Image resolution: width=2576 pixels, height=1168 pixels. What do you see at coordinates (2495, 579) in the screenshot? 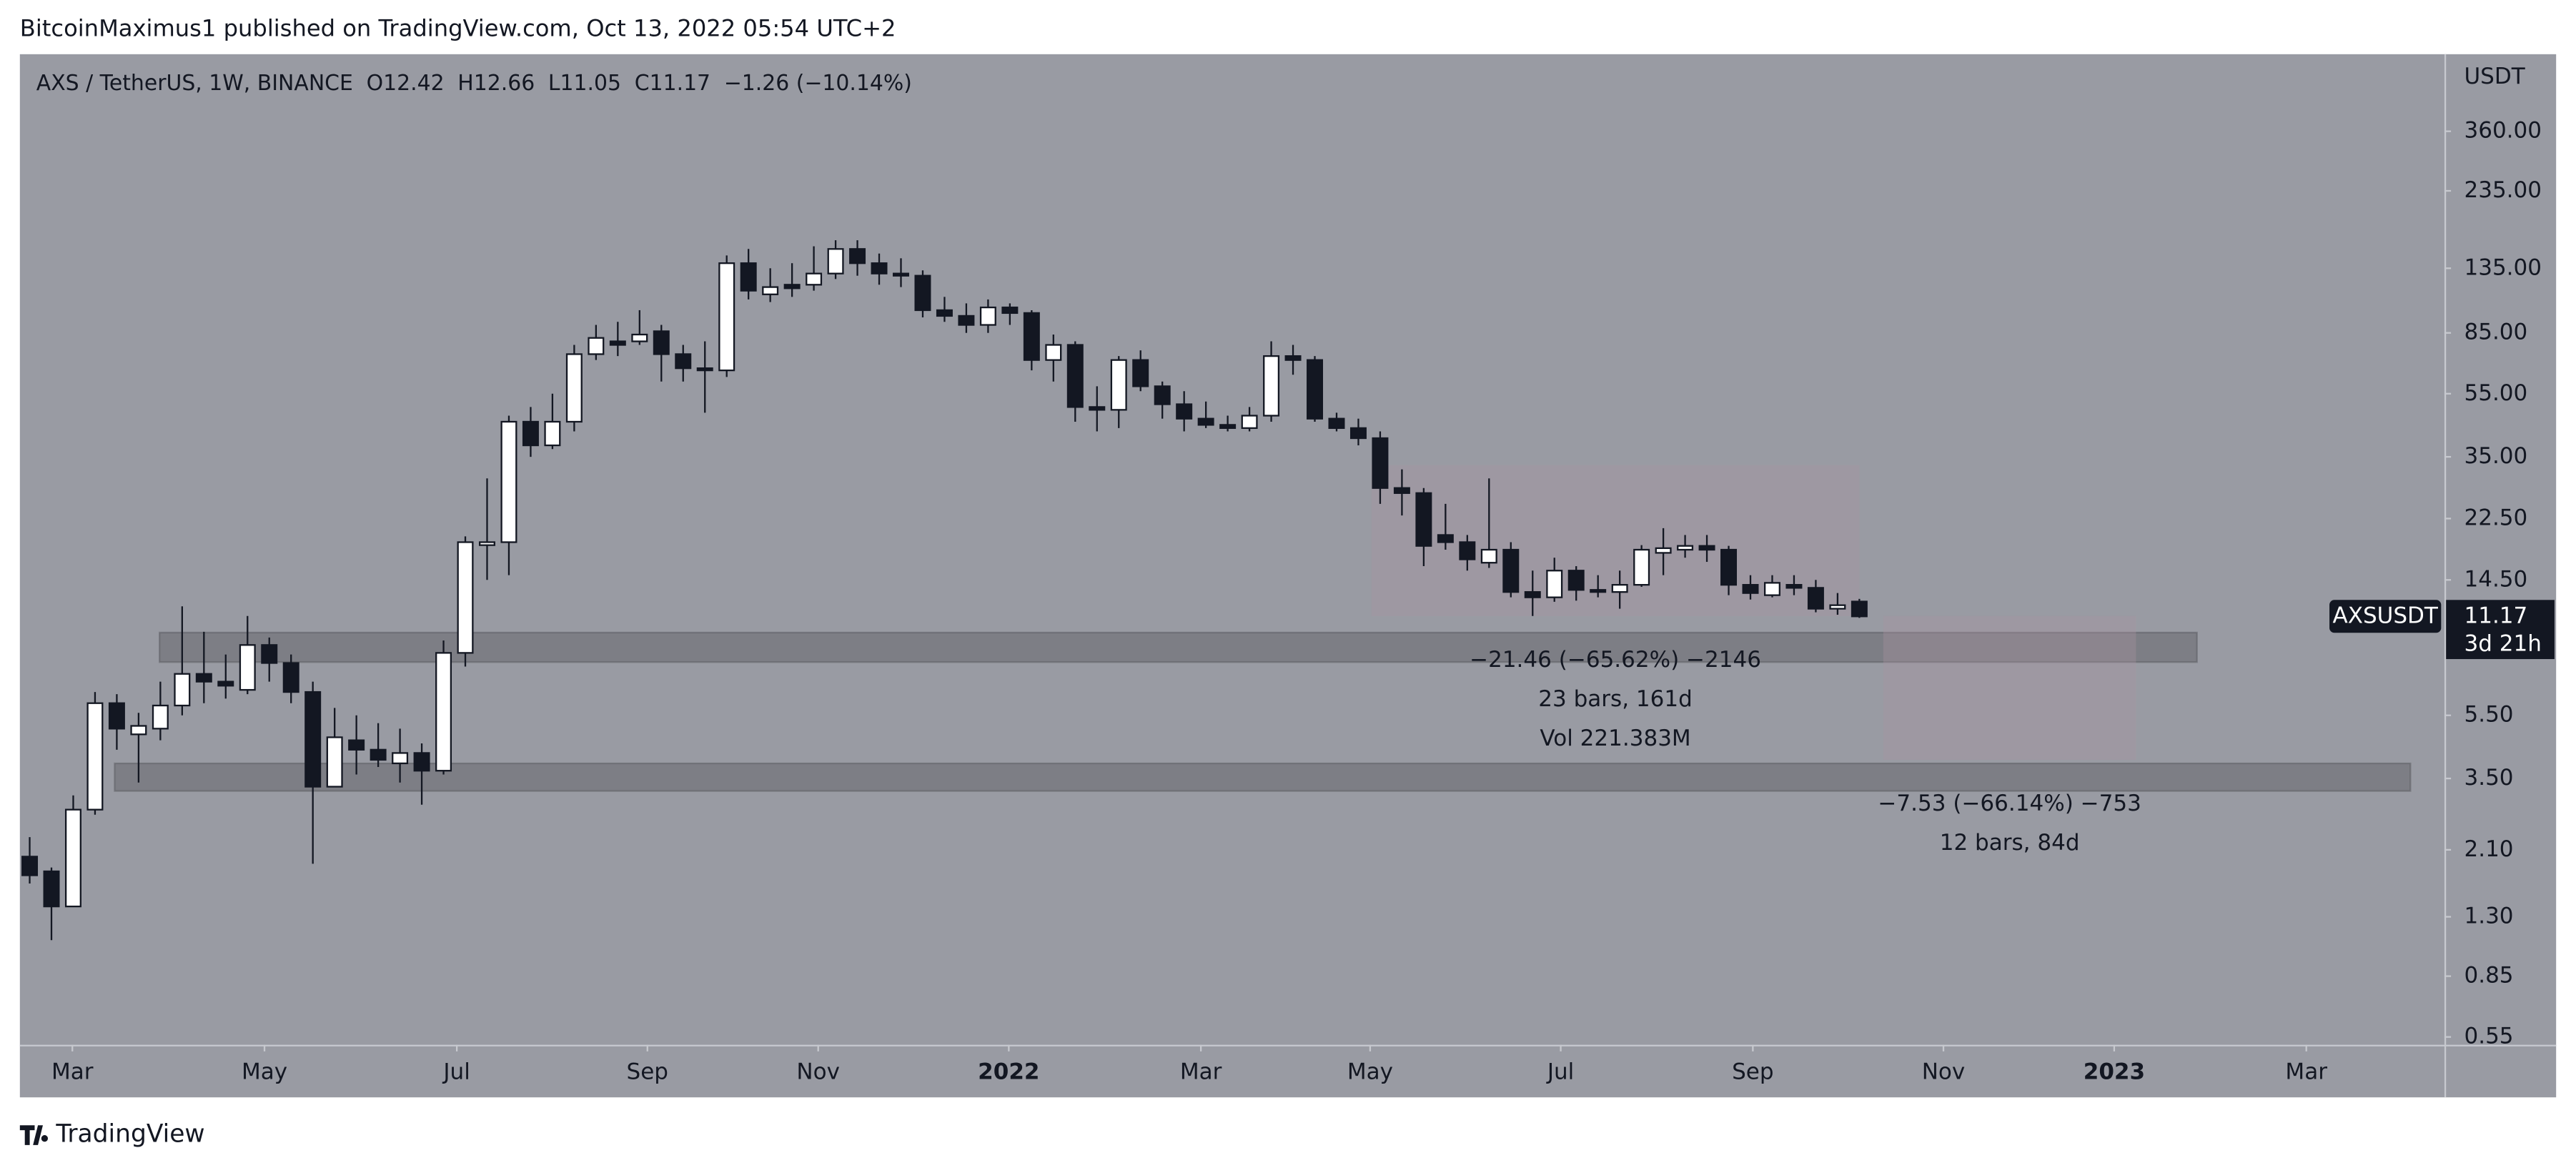
I see `y-tick-label: 14.50` at bounding box center [2495, 579].